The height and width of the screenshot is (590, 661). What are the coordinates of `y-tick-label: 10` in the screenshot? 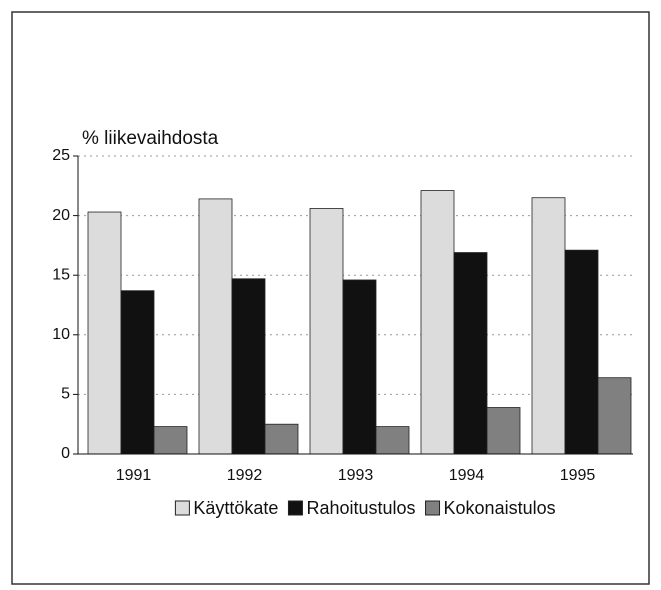 It's located at (61, 334).